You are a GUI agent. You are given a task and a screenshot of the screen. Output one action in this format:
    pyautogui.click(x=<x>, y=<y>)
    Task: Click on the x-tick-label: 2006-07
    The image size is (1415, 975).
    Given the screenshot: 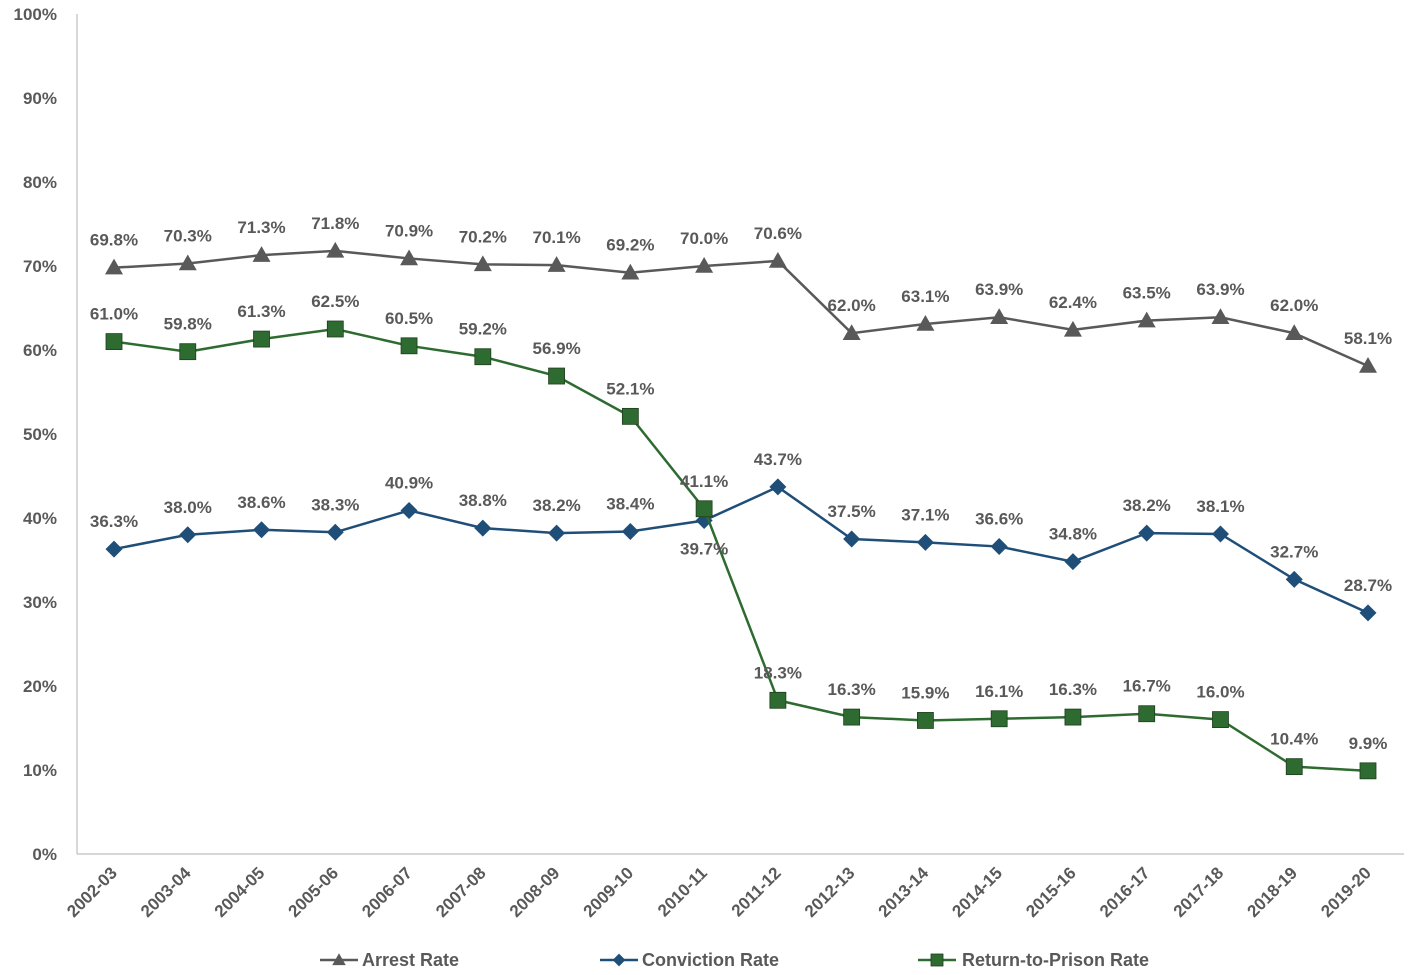 What is the action you would take?
    pyautogui.click(x=387, y=892)
    